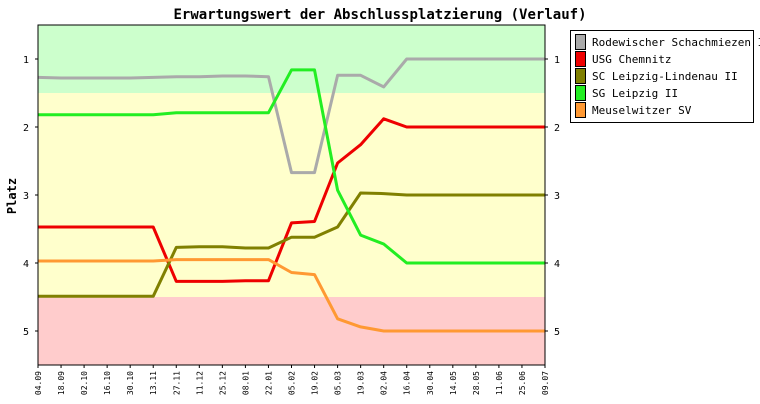  Describe the element at coordinates (61, 383) in the screenshot. I see `x-tick-label: 18.09` at that location.